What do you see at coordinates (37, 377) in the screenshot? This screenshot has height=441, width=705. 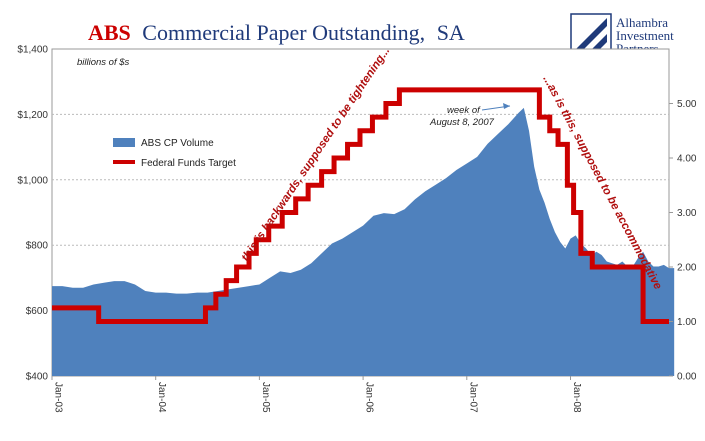 I see `y-left-tick-0: $400` at bounding box center [37, 377].